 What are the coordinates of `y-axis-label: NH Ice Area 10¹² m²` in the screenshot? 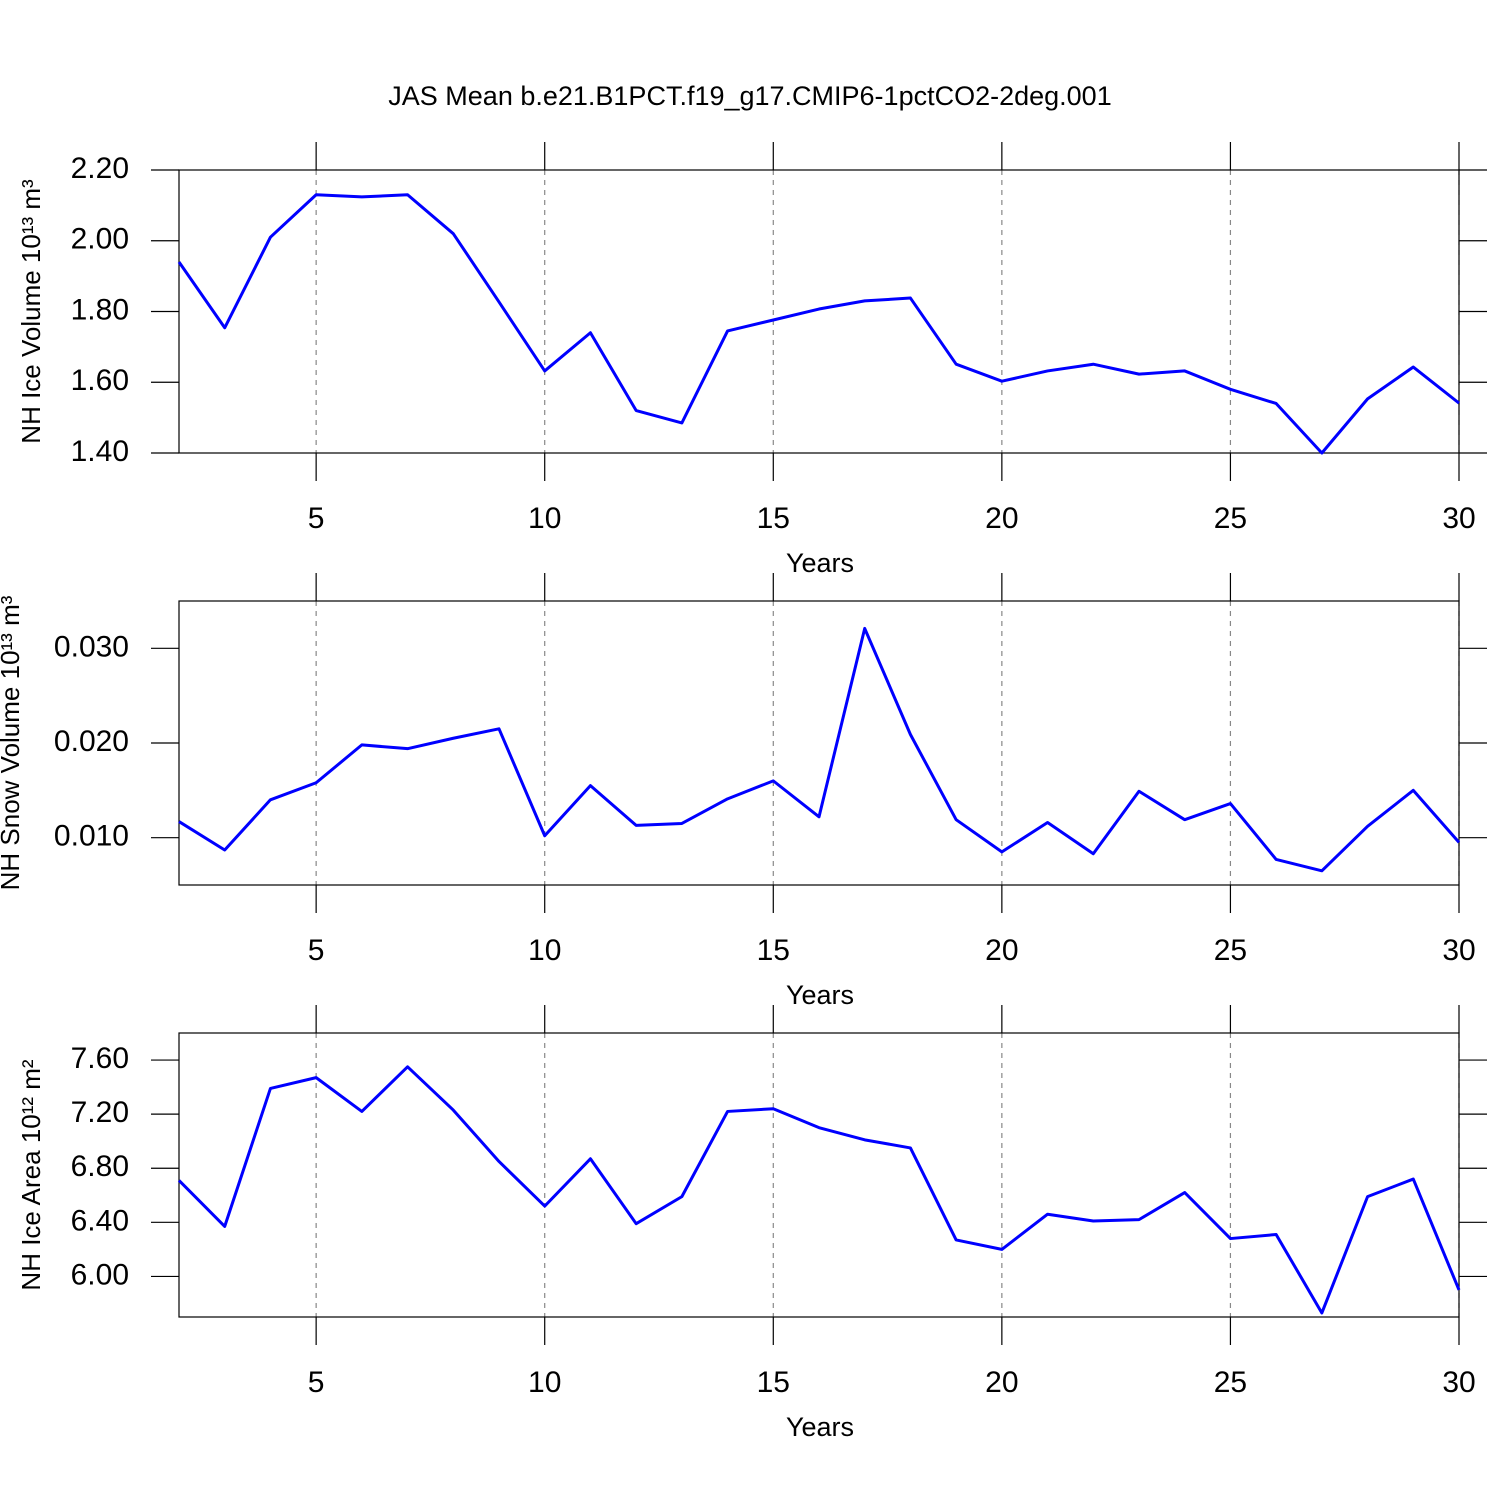 It's located at (31, 1175).